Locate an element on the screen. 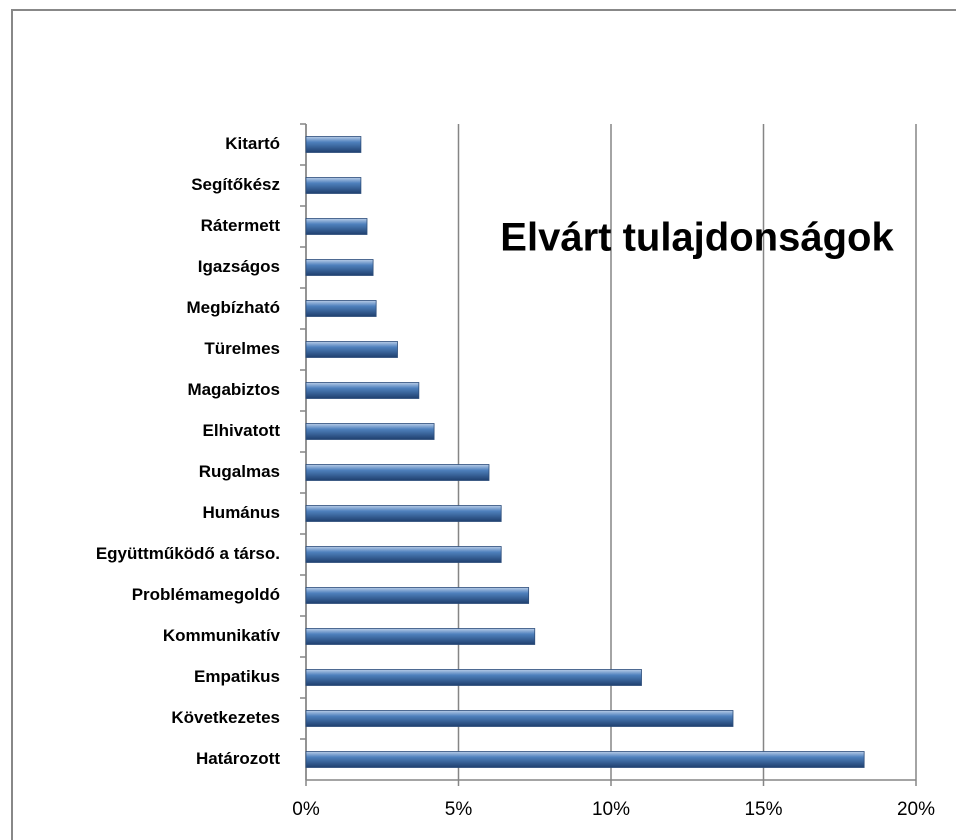  x-tick-label: 20% is located at coordinates (916, 809).